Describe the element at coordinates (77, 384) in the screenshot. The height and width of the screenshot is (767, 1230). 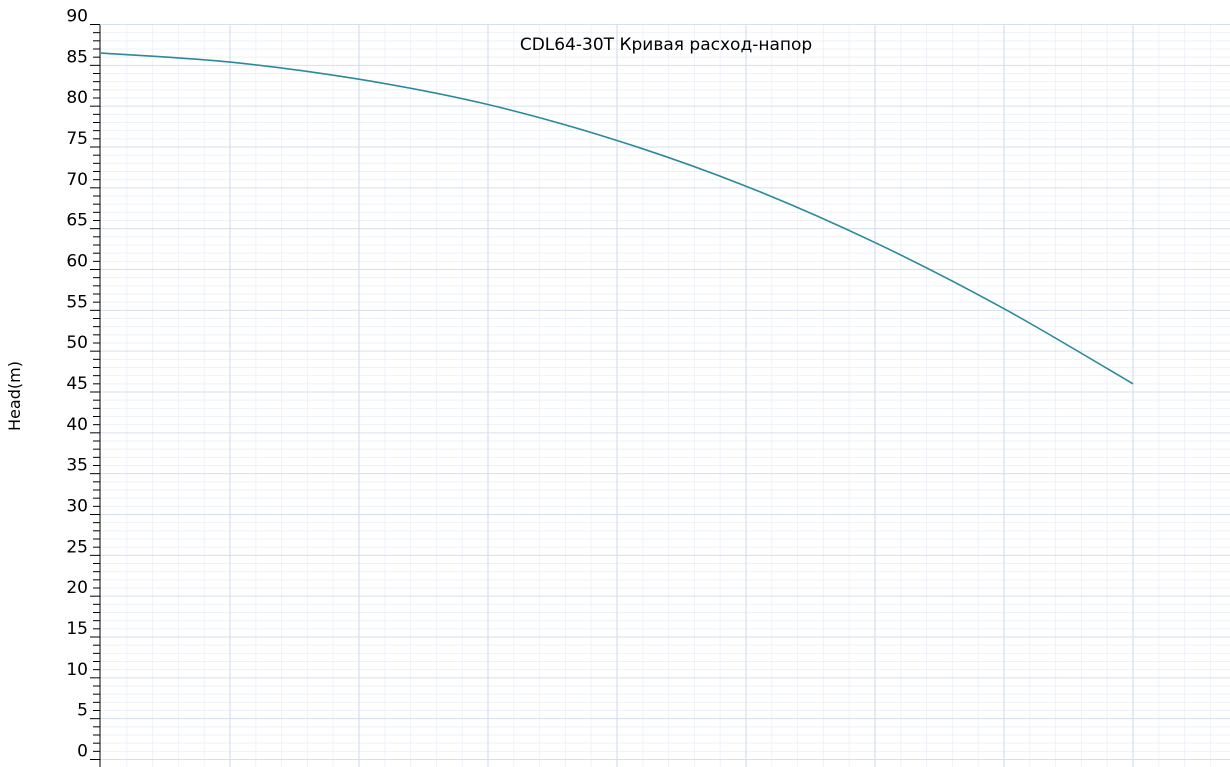
I see `y-tick-label: 45` at that location.